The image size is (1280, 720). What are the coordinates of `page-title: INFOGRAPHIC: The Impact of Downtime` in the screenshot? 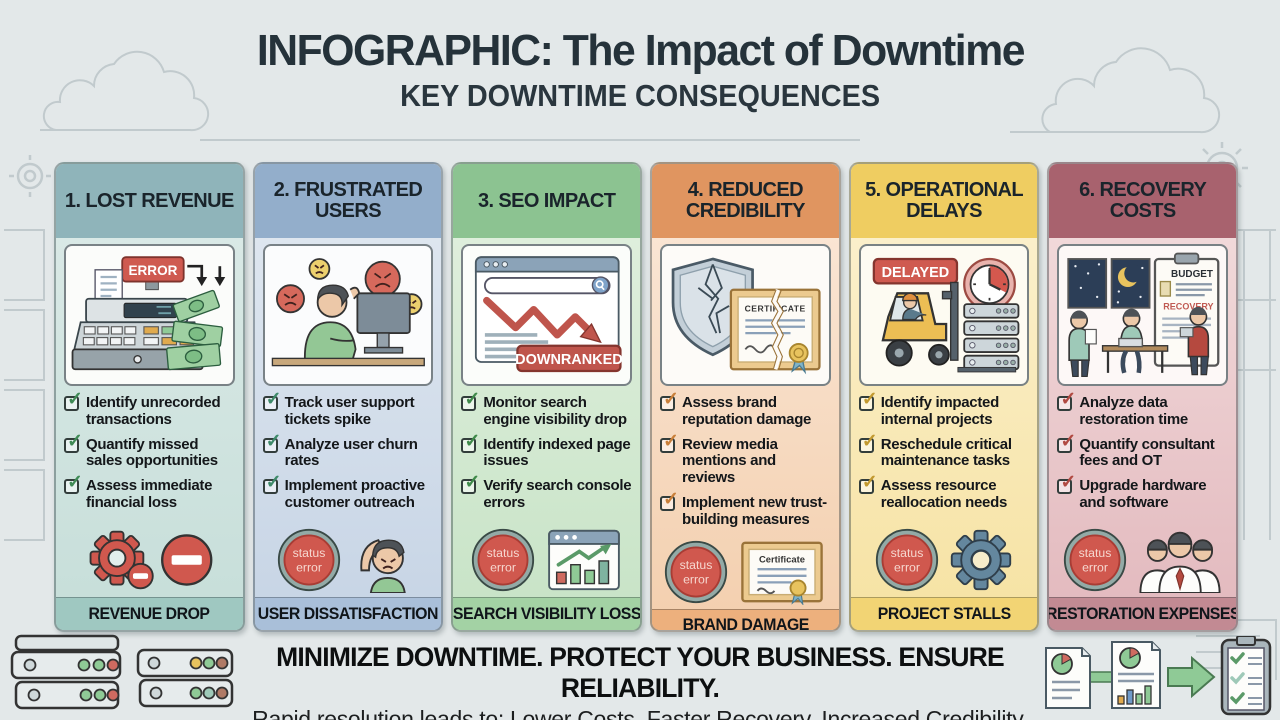 It's located at (640, 50).